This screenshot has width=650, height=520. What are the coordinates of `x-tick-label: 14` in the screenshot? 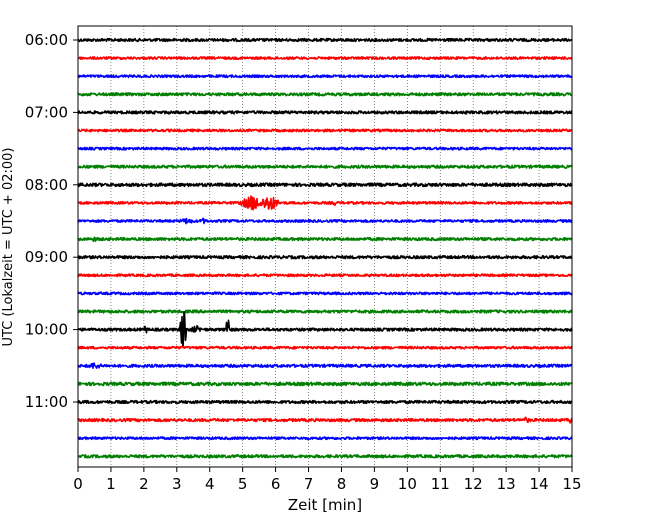 It's located at (539, 484).